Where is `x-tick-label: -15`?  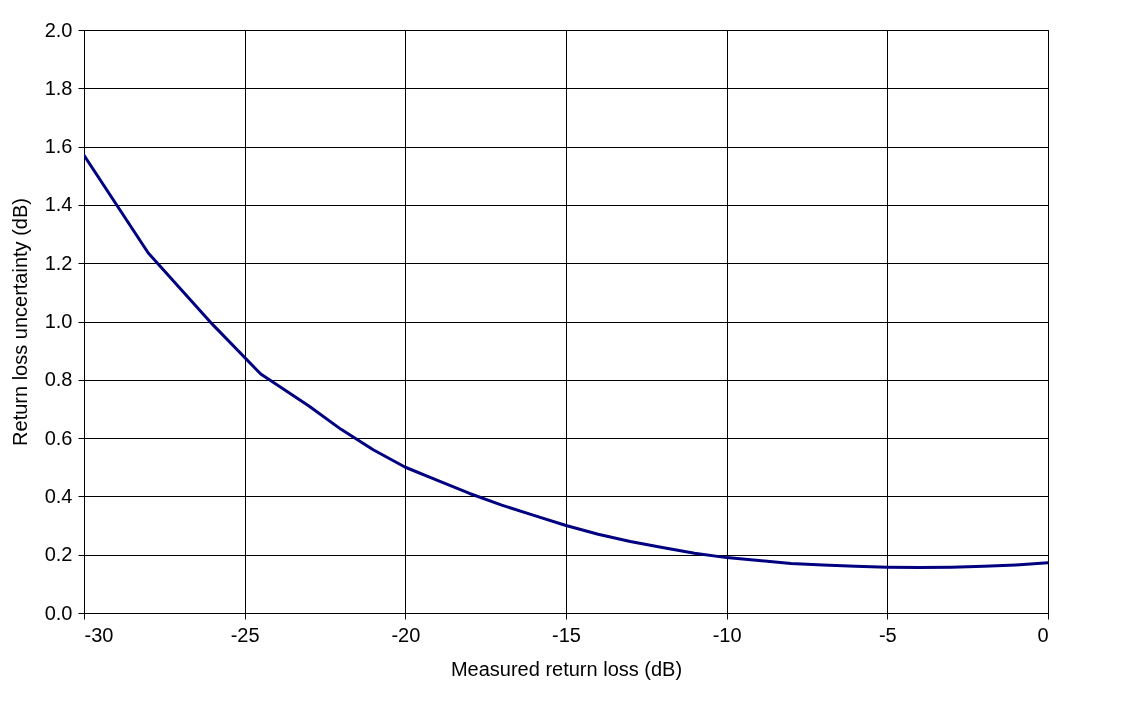 x-tick-label: -15 is located at coordinates (566, 634).